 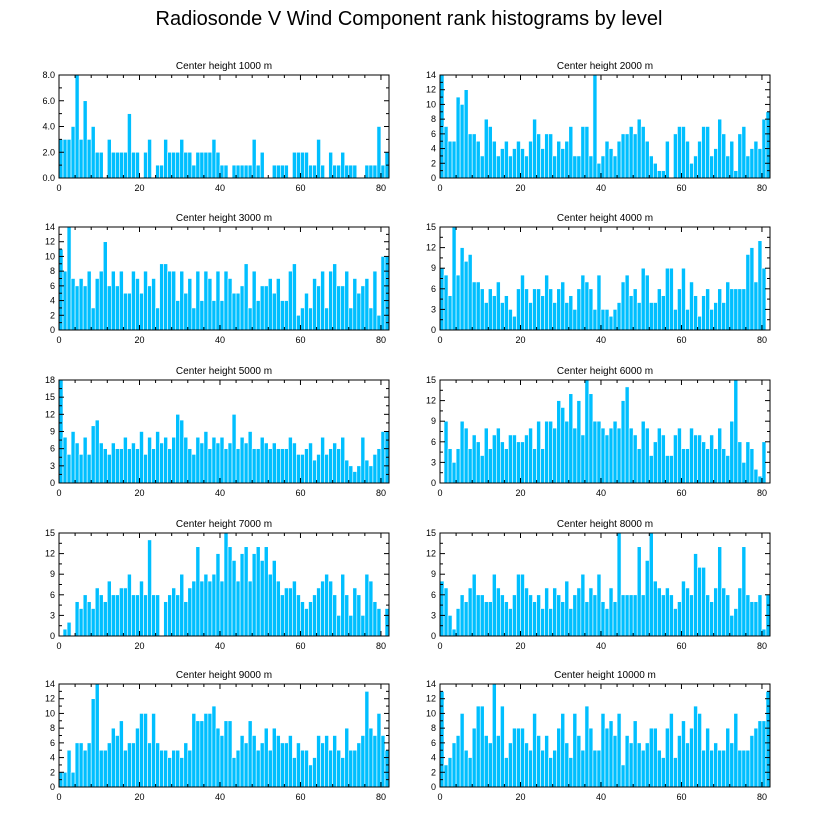 I want to click on y-tick-label: 3, so click(x=52, y=466).